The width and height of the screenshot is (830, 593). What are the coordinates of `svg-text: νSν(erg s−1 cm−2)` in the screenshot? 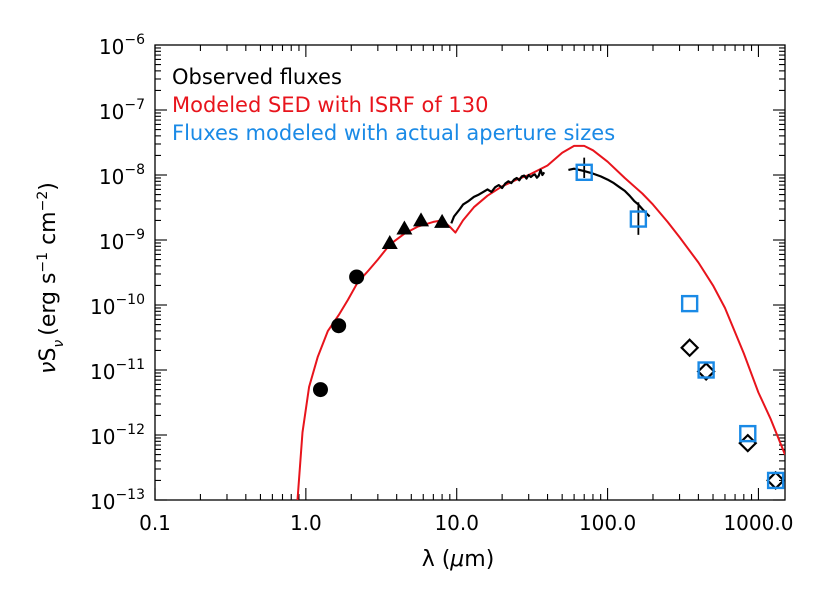 It's located at (51, 278).